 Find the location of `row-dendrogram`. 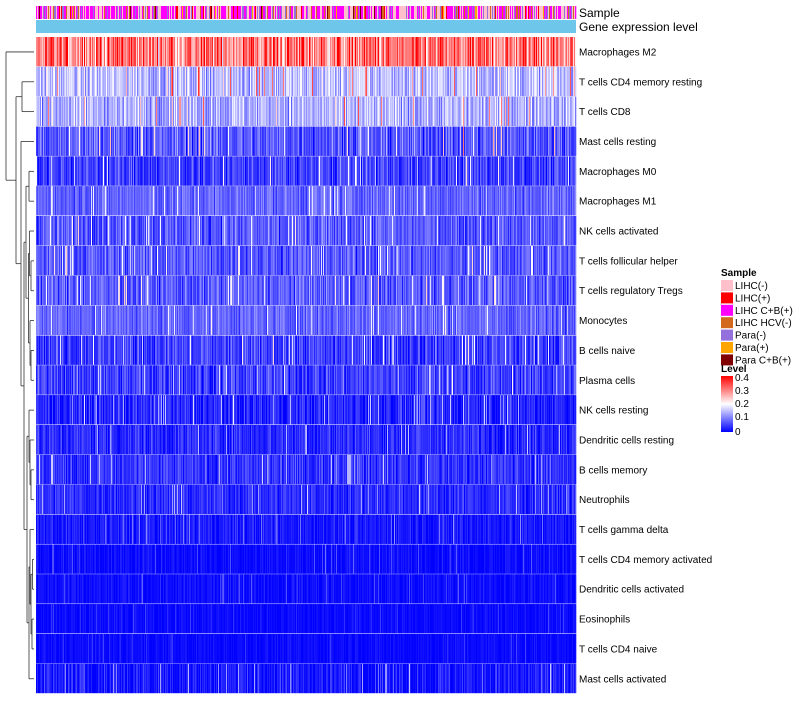

row-dendrogram is located at coordinates (20, 365).